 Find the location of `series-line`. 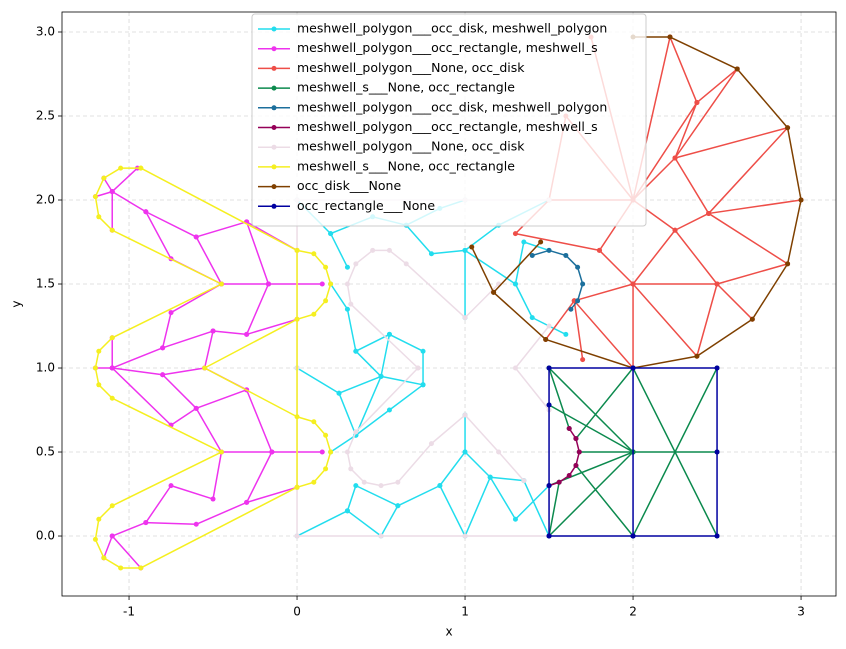

series-line is located at coordinates (633, 452).